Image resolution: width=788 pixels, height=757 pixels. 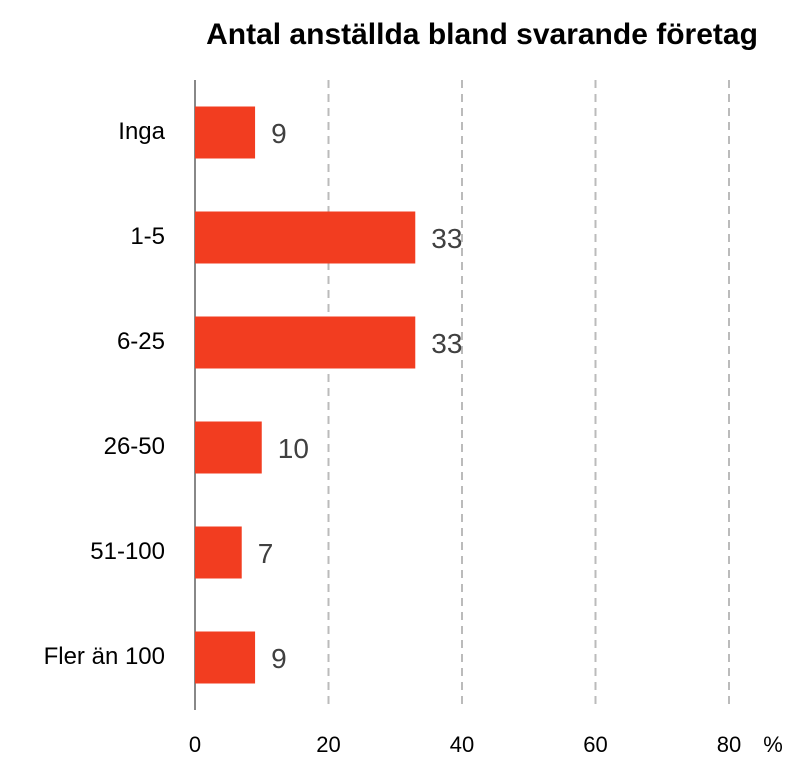 What do you see at coordinates (127, 551) in the screenshot?
I see `y-tick-label: 51-100` at bounding box center [127, 551].